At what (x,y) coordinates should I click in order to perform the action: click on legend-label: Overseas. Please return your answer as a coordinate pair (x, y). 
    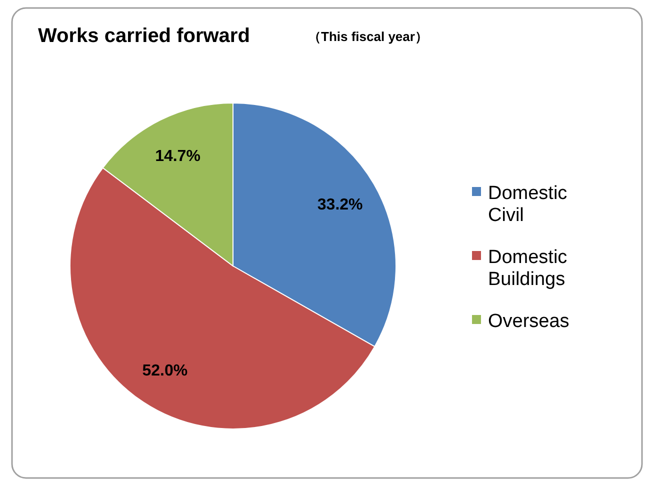
    Looking at the image, I should click on (529, 321).